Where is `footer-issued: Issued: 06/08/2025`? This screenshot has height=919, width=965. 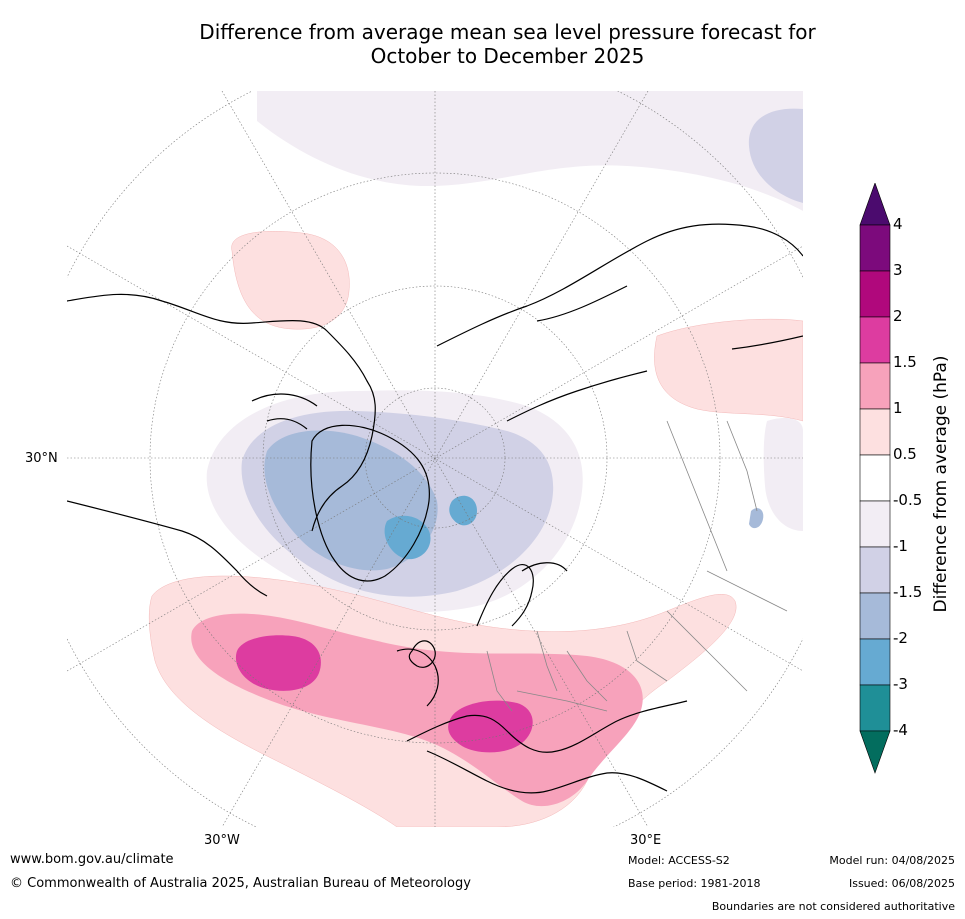
footer-issued: Issued: 06/08/2025 is located at coordinates (901, 883).